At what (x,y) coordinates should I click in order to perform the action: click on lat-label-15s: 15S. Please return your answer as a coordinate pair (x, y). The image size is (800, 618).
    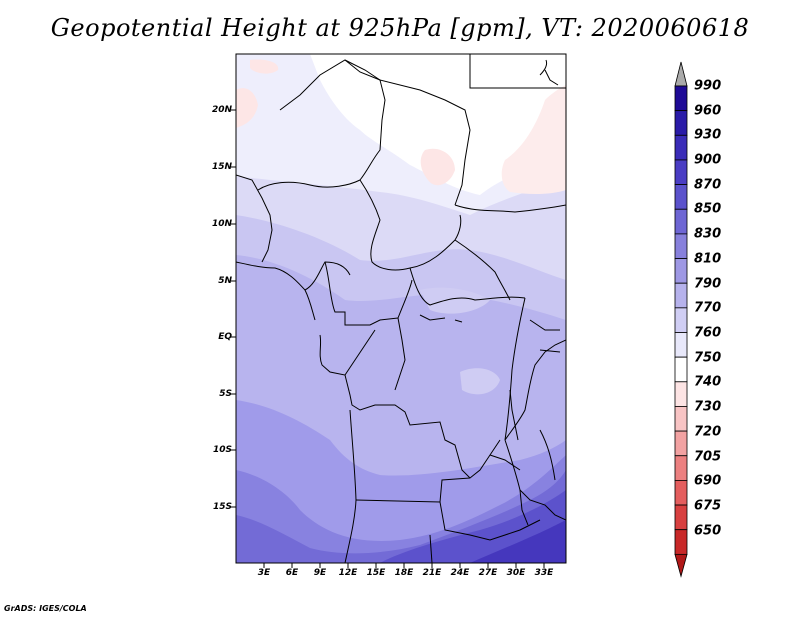
    Looking at the image, I should click on (222, 507).